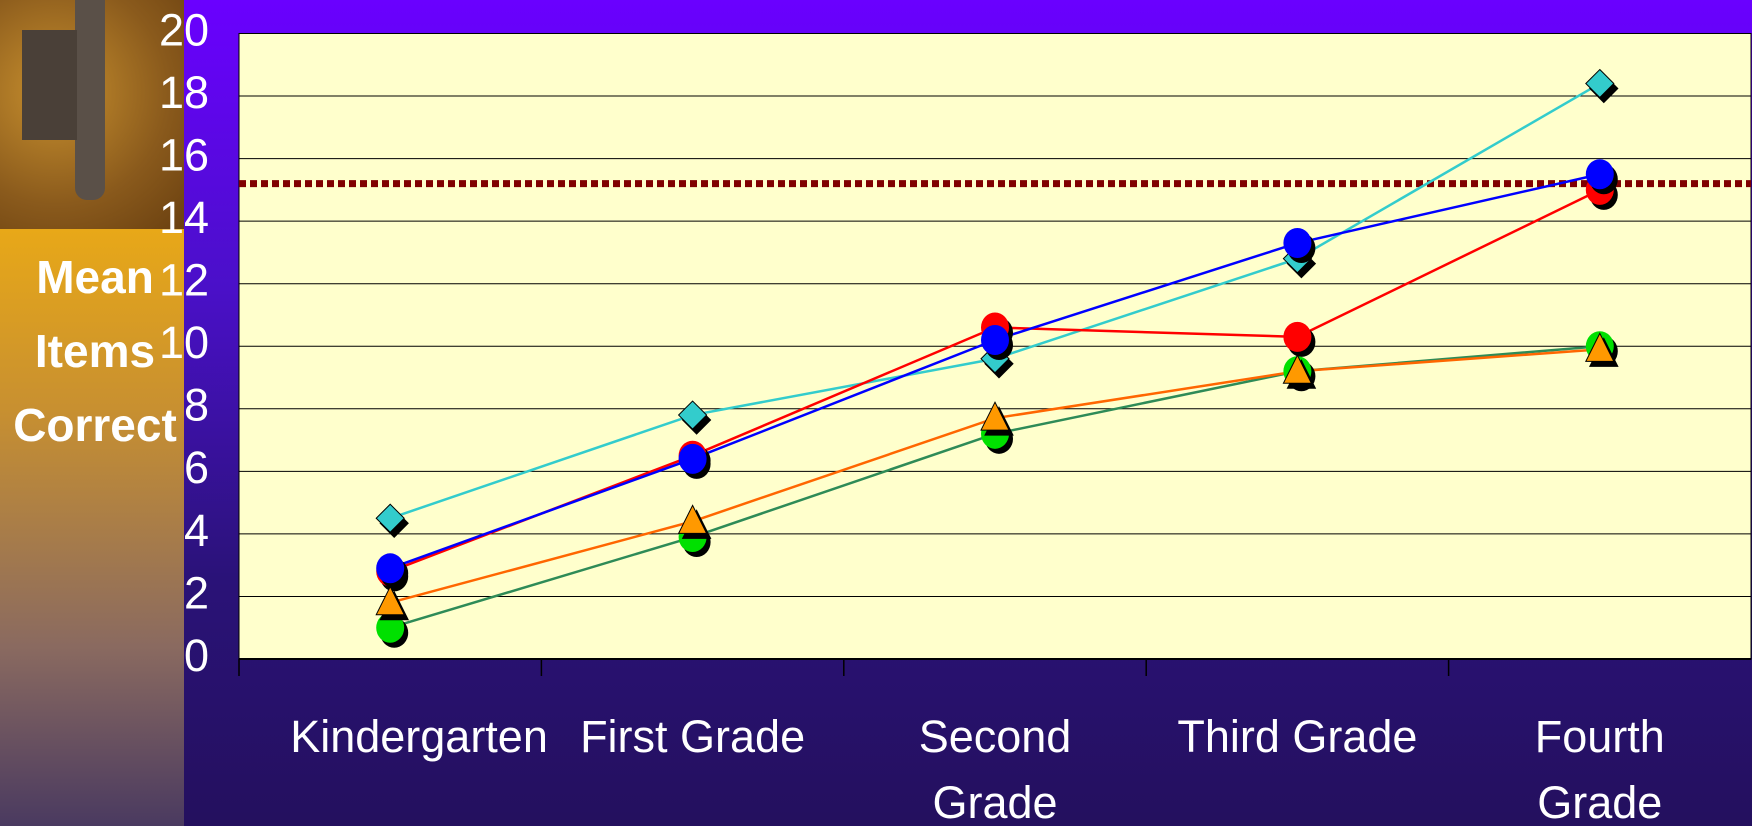  I want to click on y-tick-label: 8, so click(196, 405).